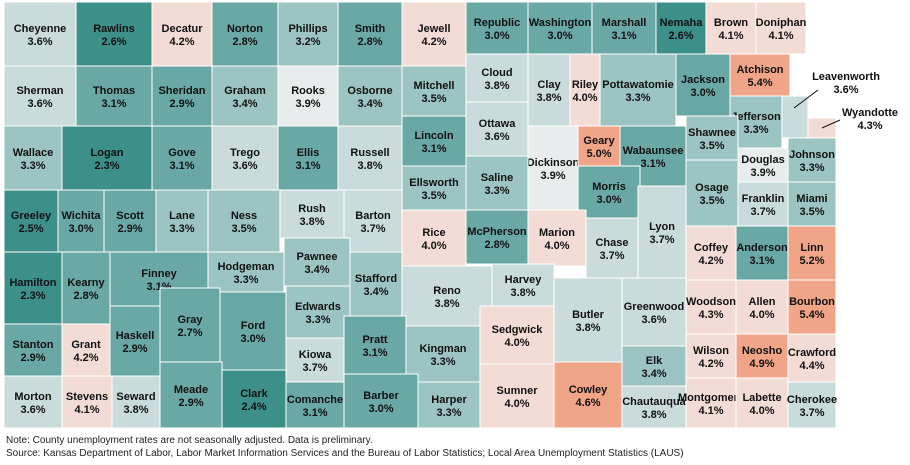 The image size is (910, 465). Describe the element at coordinates (374, 340) in the screenshot. I see `county-name: Pratt` at that location.